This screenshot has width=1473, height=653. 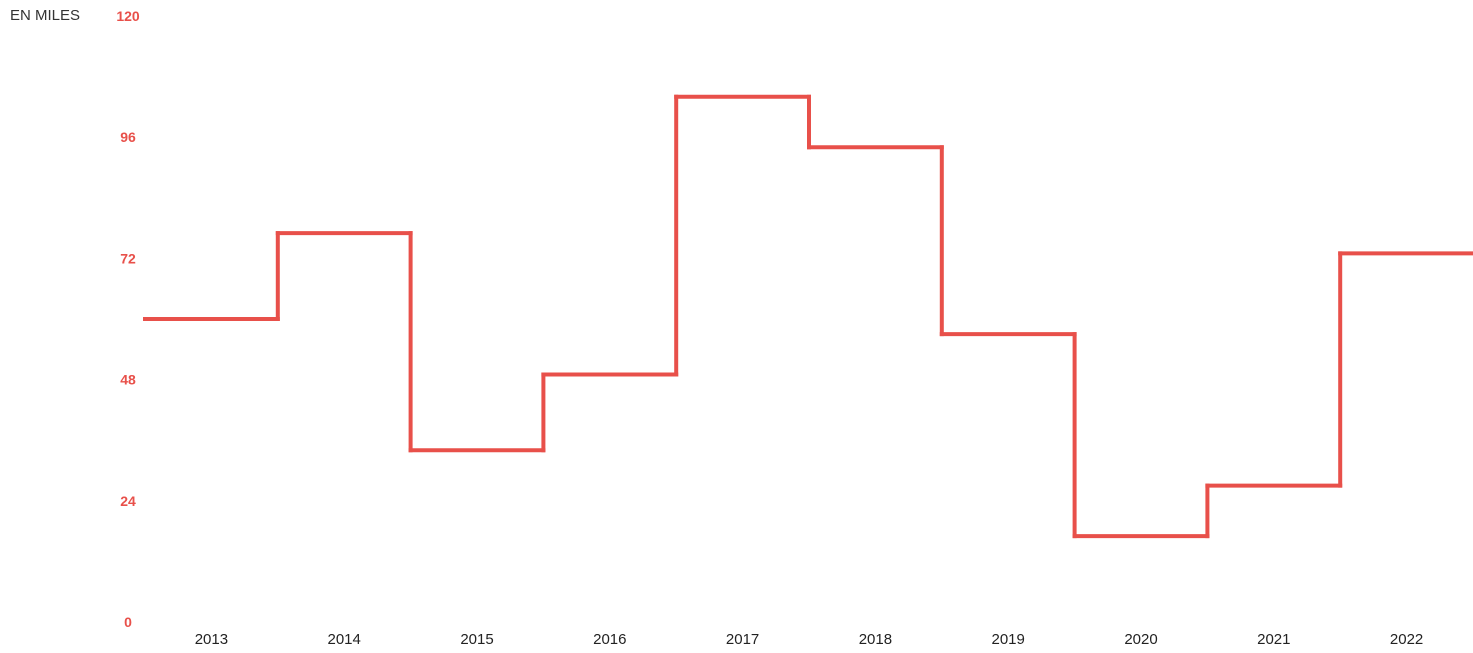 What do you see at coordinates (128, 380) in the screenshot?
I see `y-tick-label: 48` at bounding box center [128, 380].